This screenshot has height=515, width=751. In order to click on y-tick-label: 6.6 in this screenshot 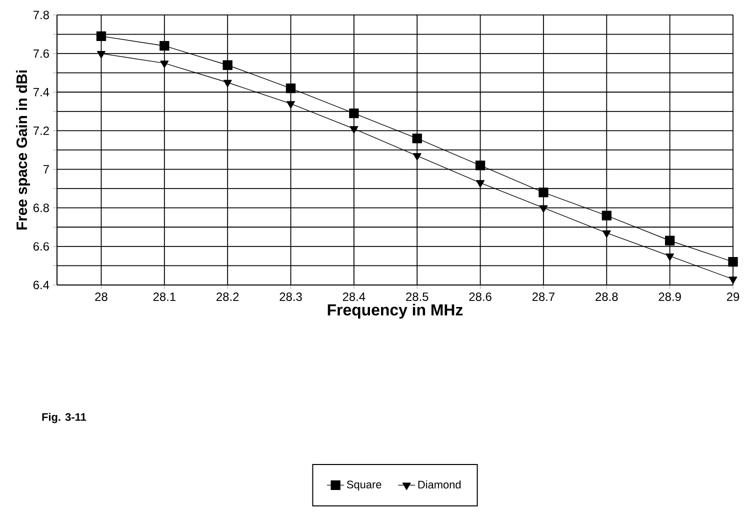, I will do `click(41, 246)`.